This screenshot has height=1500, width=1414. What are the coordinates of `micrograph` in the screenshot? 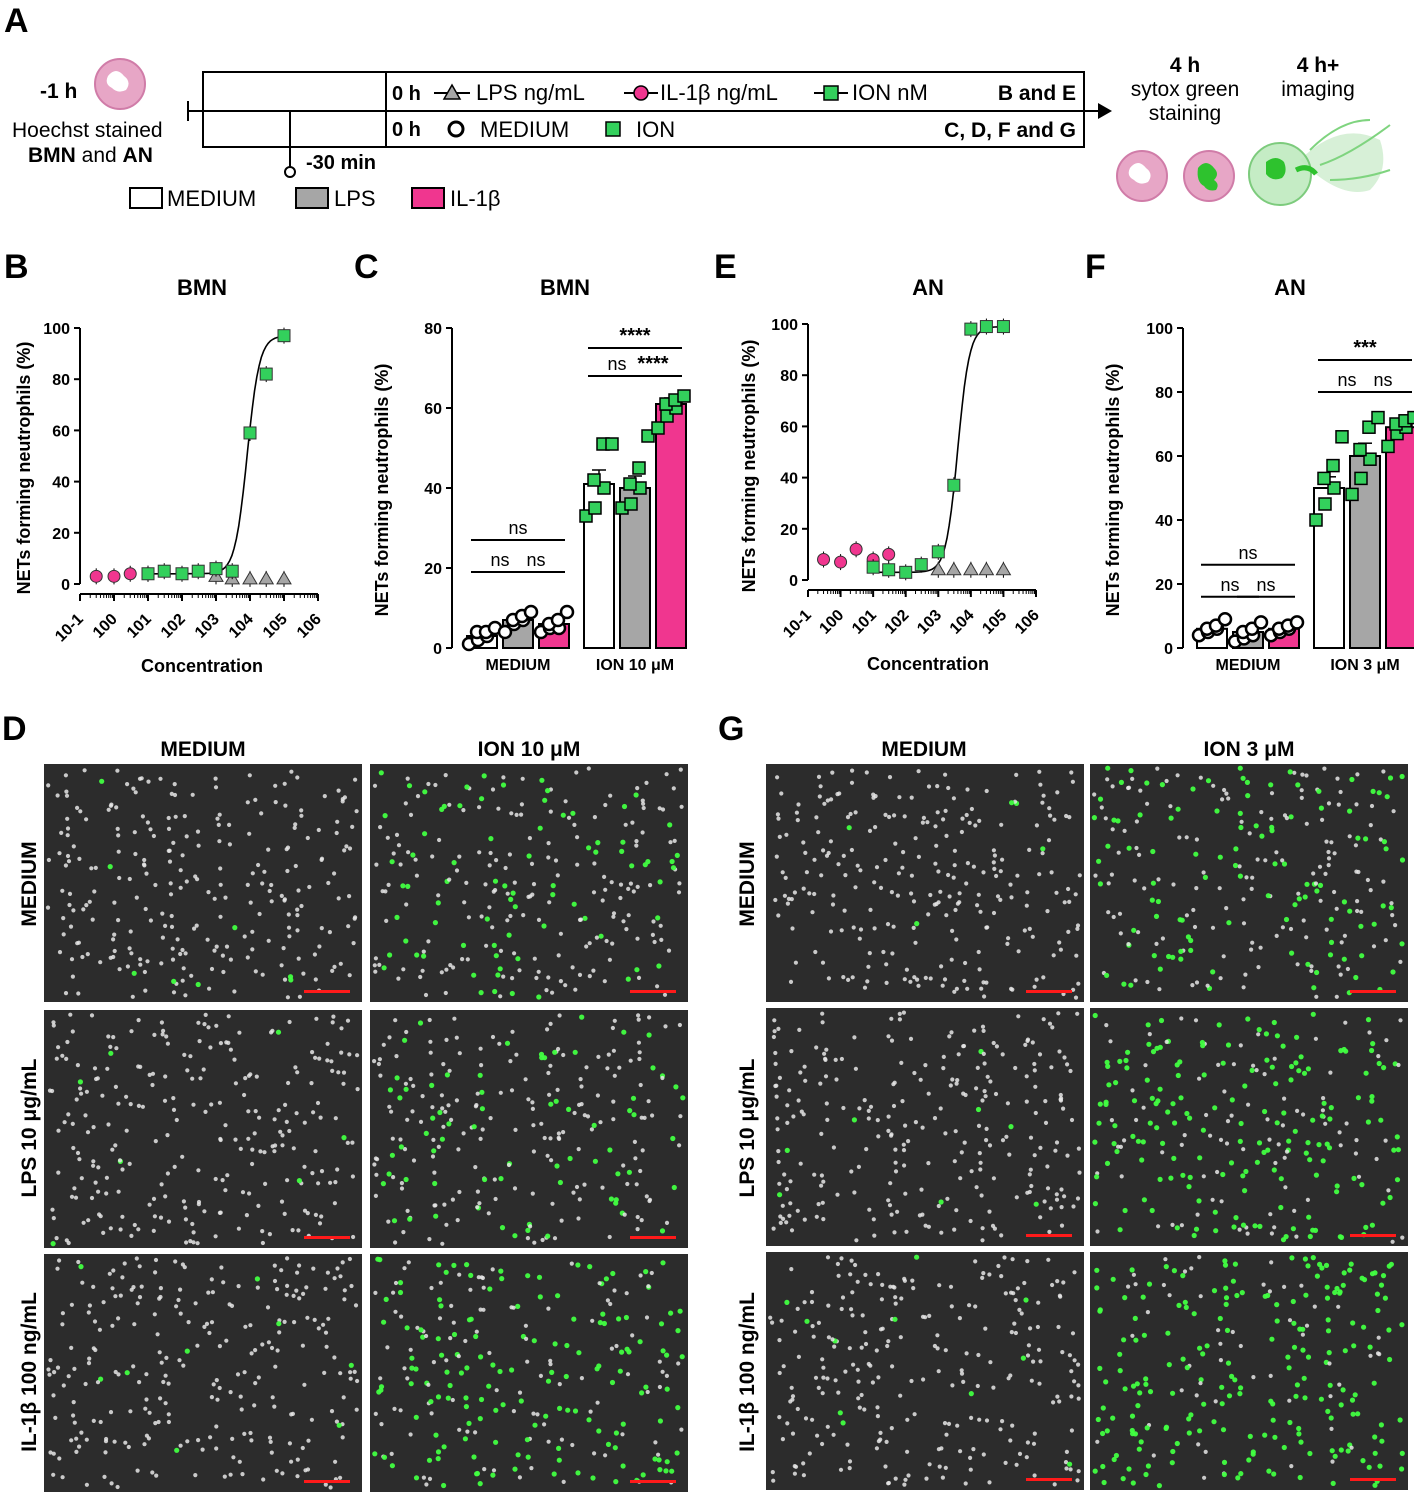 It's located at (1249, 1371).